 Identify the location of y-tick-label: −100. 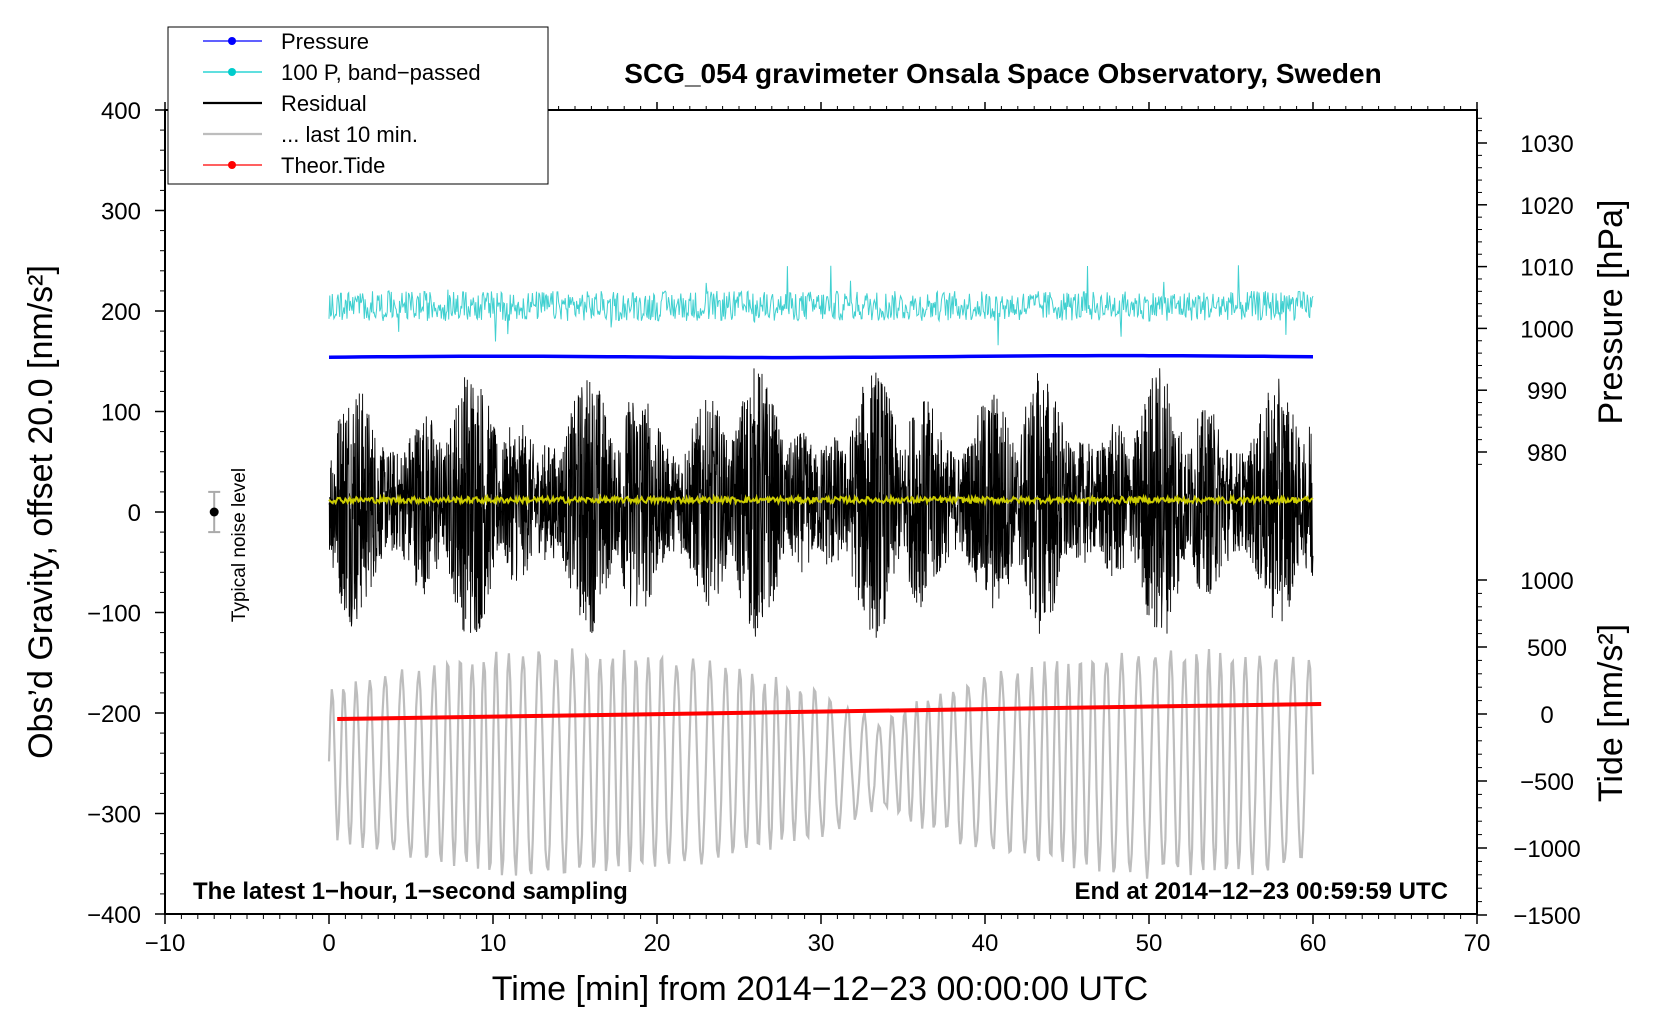
(114, 614).